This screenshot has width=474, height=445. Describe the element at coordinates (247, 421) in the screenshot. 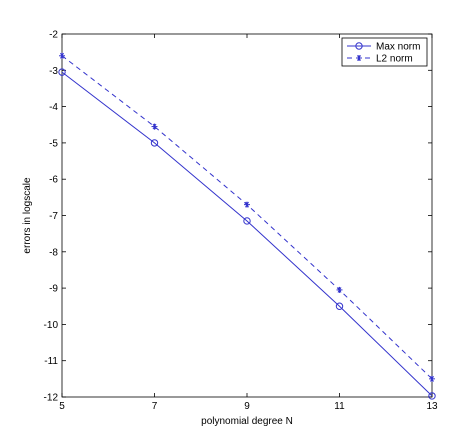

I see `x-axis-title: polynomial degree N` at that location.